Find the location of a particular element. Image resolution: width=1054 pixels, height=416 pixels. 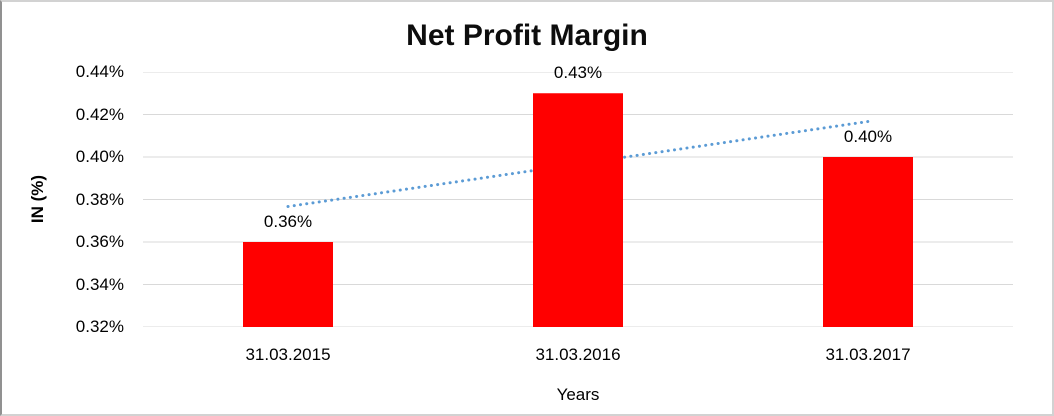

bar-data-label: 0.40% is located at coordinates (868, 136).